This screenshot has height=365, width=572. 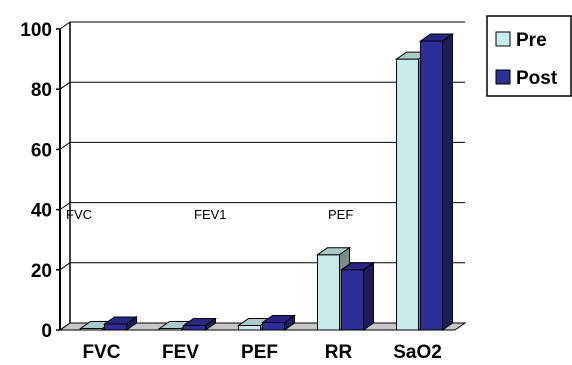 I want to click on y-tick-label: 20, so click(x=41, y=271).